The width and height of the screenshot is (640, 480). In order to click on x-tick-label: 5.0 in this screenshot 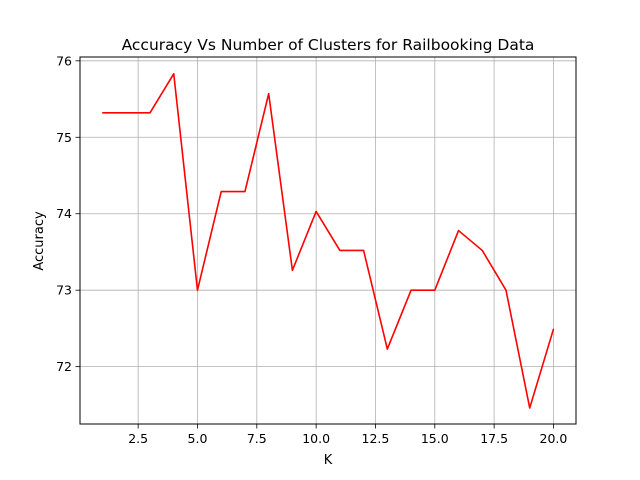, I will do `click(198, 438)`.